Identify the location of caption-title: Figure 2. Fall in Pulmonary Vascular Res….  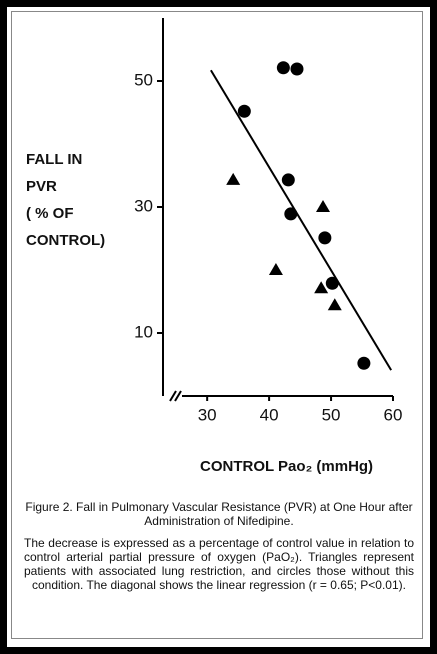
(219, 514).